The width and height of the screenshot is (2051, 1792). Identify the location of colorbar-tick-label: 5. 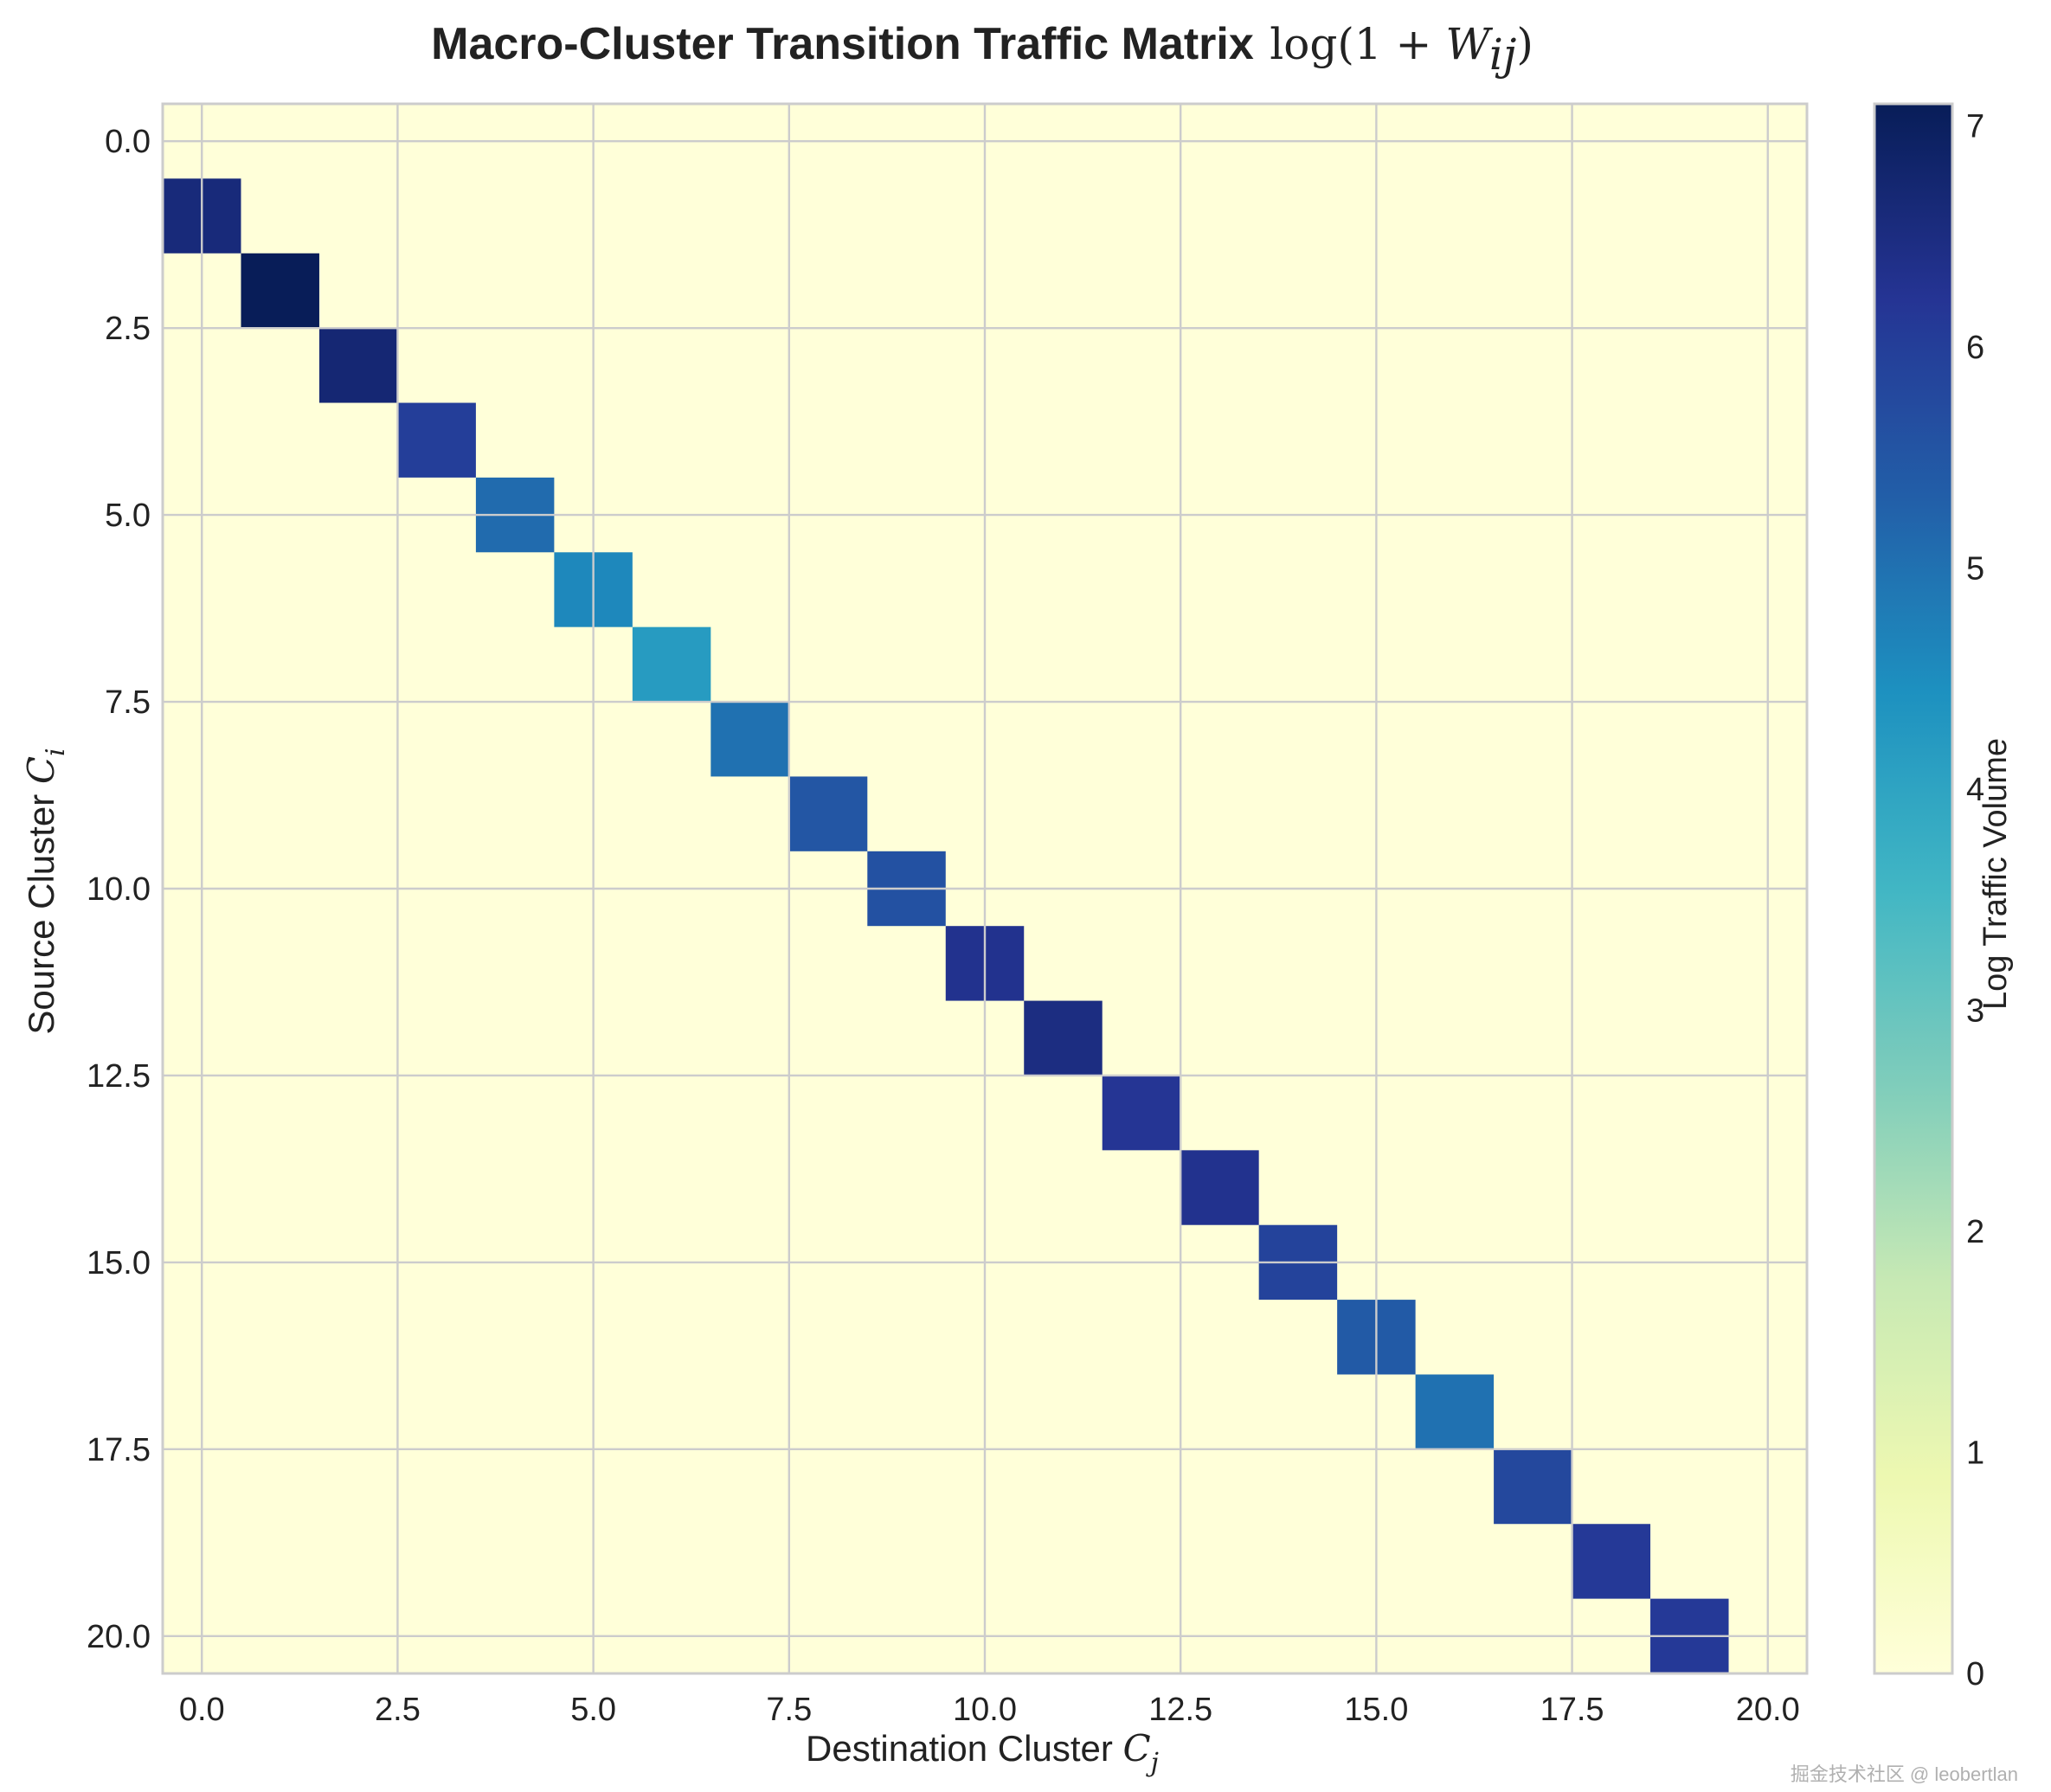
(1975, 569).